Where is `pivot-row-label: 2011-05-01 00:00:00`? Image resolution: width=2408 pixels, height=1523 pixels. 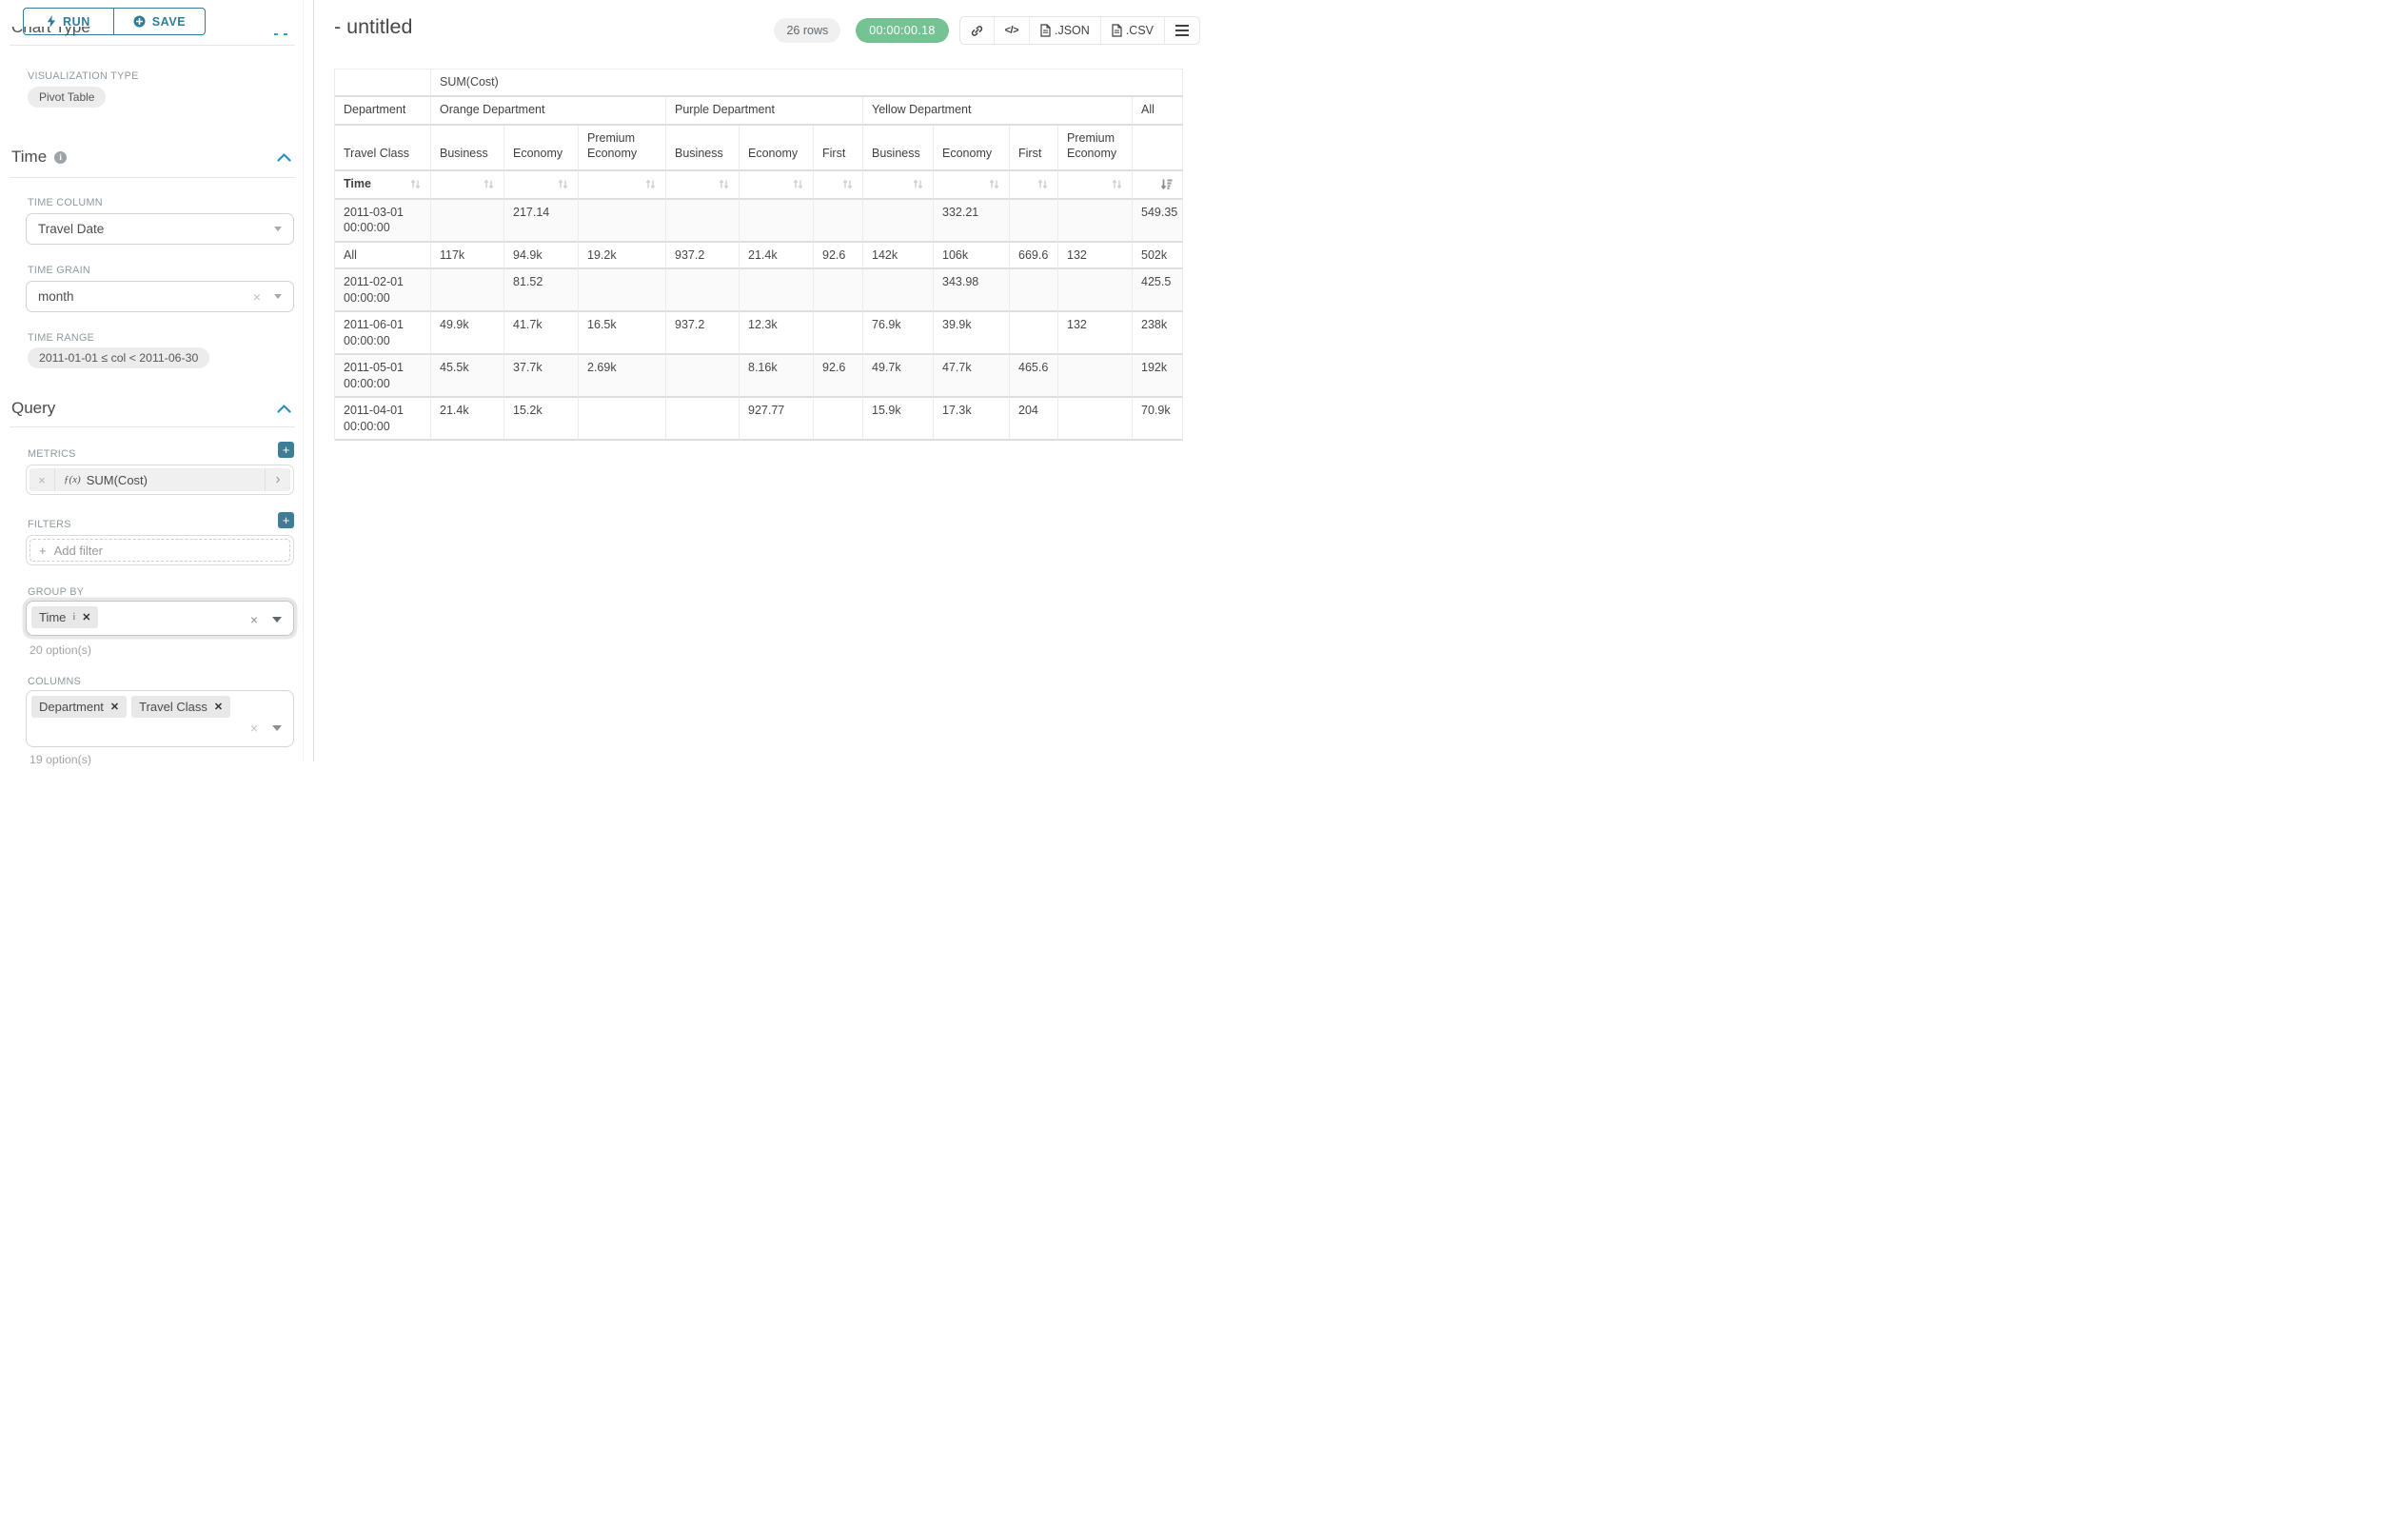 pivot-row-label: 2011-05-01 00:00:00 is located at coordinates (383, 376).